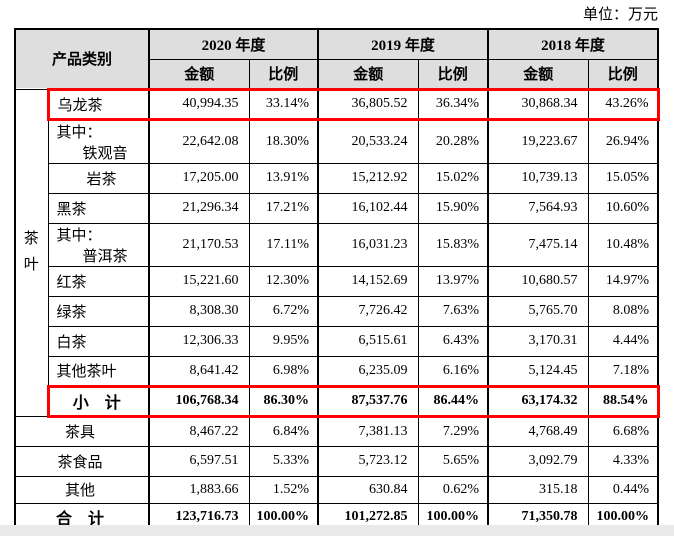 This screenshot has width=674, height=536. Describe the element at coordinates (538, 74) in the screenshot. I see `header-amount-2018: 金额` at that location.